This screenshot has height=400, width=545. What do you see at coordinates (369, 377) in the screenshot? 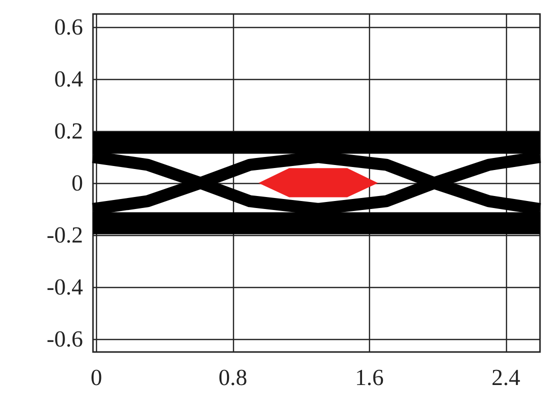
I see `x-tick-label: 1.6` at bounding box center [369, 377].